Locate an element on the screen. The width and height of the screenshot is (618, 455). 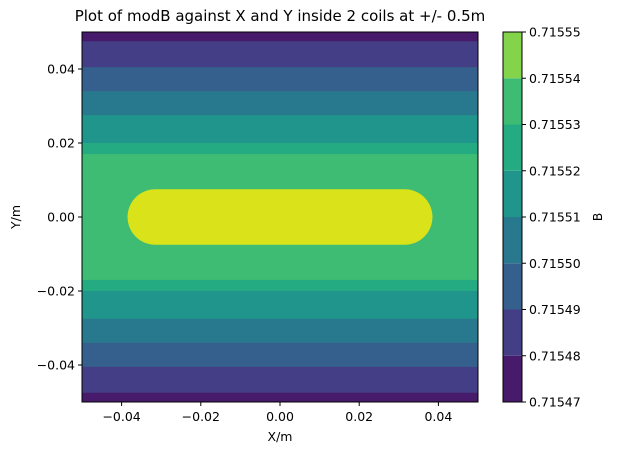
y-axis: −0.04 −0.02 0.00 0.02 0.04 is located at coordinates (59, 217).